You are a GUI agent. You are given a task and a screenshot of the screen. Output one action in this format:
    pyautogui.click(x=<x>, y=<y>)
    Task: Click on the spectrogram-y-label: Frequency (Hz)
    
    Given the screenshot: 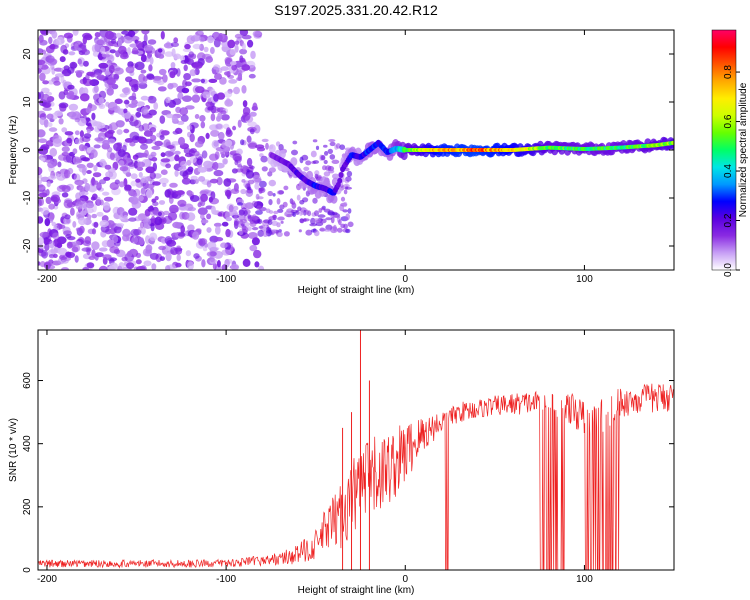 What is the action you would take?
    pyautogui.click(x=13, y=150)
    